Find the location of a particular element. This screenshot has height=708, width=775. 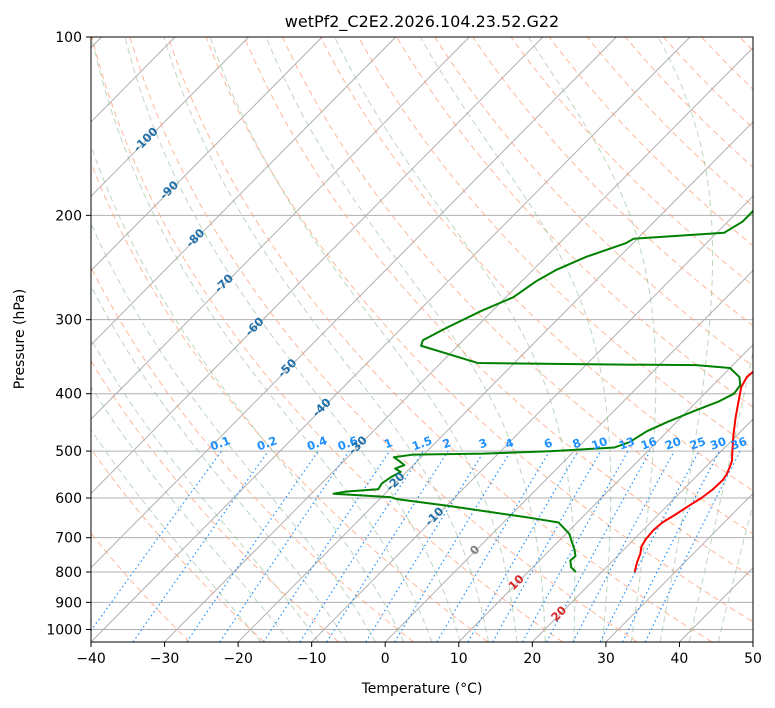

temperature-profile-line is located at coordinates (693, 471).